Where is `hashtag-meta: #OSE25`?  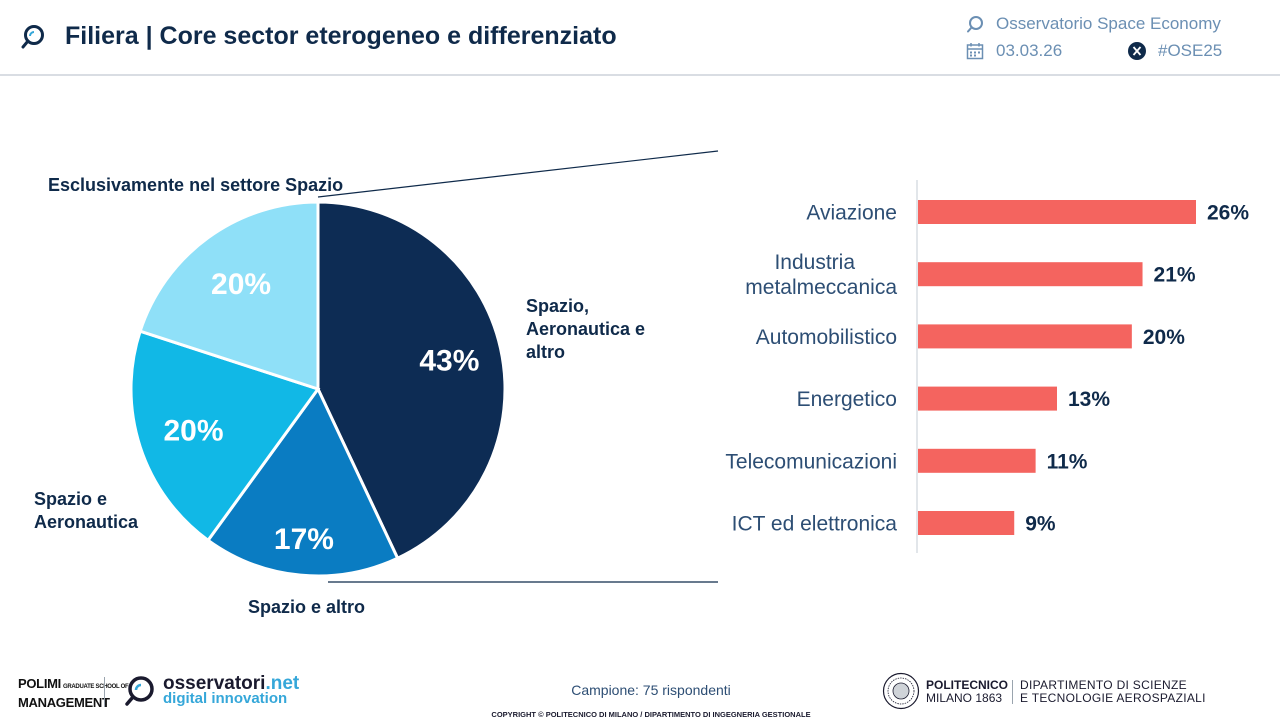
hashtag-meta: #OSE25 is located at coordinates (1175, 51).